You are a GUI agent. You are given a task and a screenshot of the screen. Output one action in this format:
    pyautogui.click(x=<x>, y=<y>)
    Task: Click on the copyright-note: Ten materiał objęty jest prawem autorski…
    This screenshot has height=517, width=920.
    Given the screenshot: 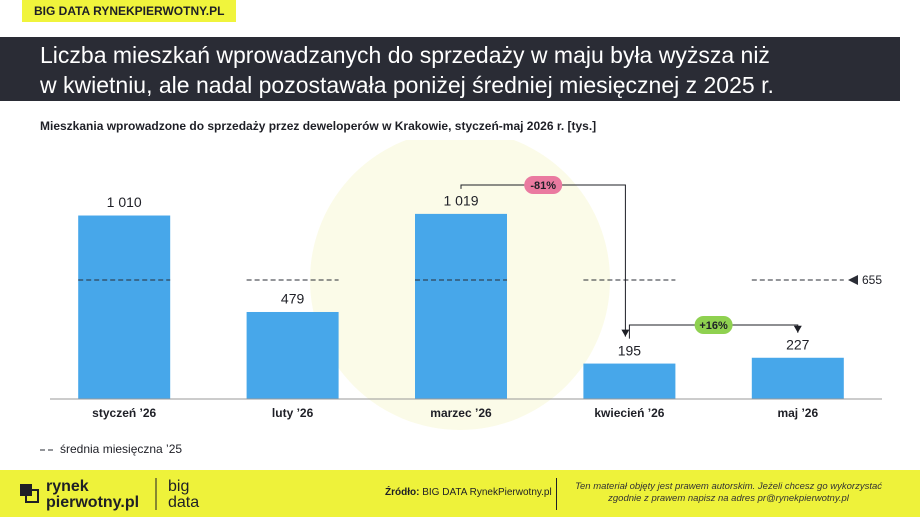 What is the action you would take?
    pyautogui.click(x=728, y=493)
    